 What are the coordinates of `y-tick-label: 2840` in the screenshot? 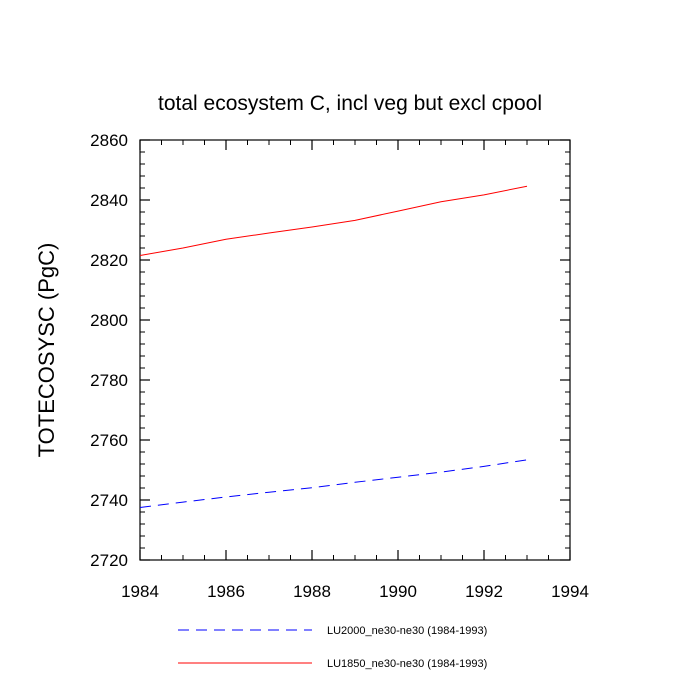 It's located at (109, 200).